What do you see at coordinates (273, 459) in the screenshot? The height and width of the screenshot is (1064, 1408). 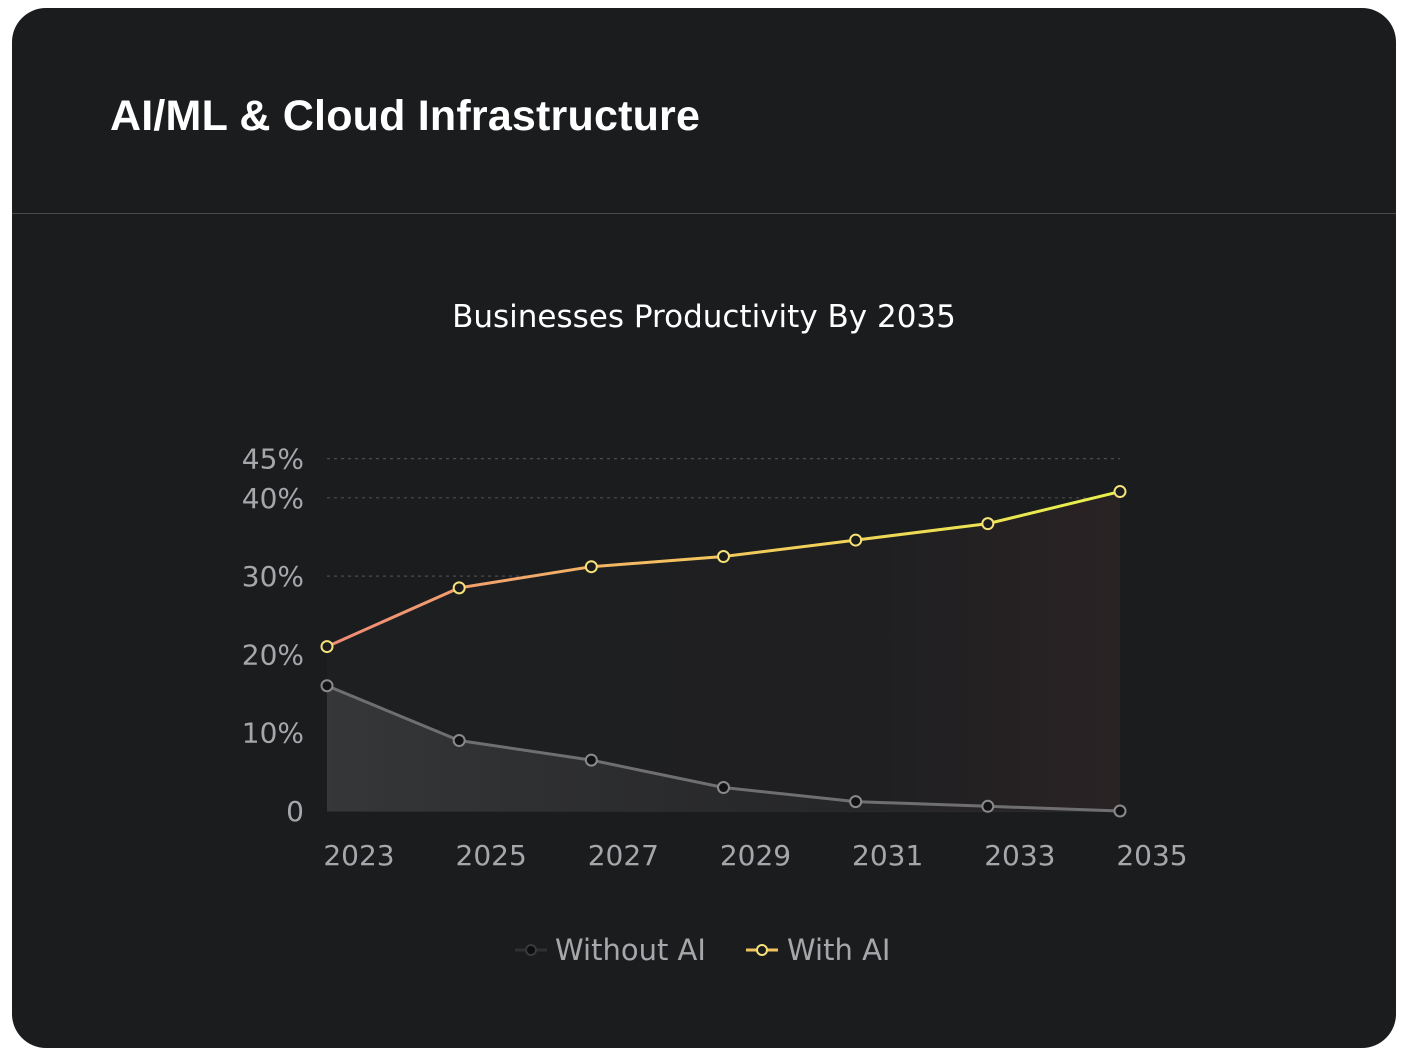 I see `y-tick-label: 45%` at bounding box center [273, 459].